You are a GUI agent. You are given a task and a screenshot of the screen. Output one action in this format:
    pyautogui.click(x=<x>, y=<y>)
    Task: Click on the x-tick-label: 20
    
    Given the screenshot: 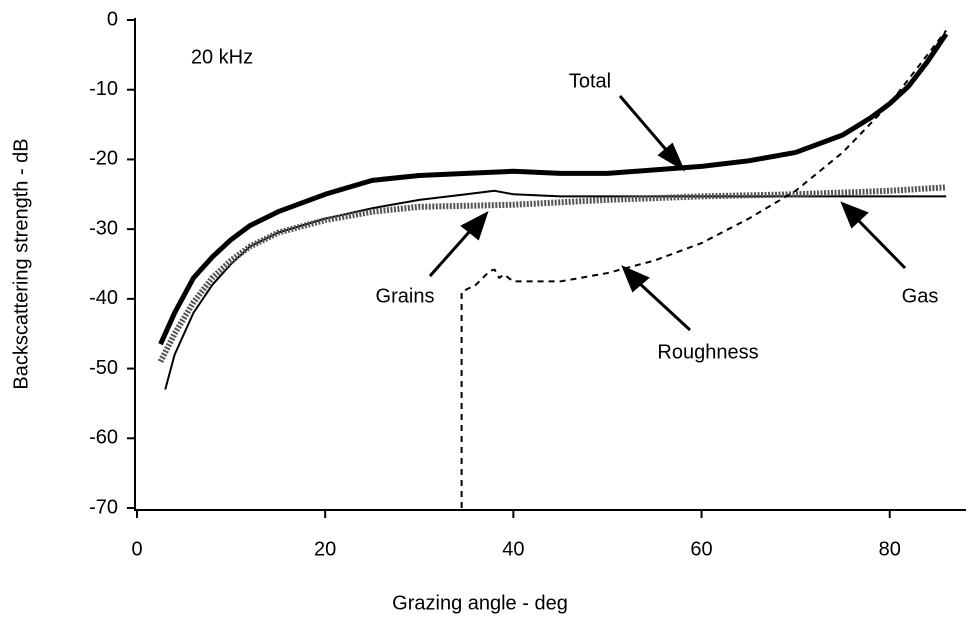 What is the action you would take?
    pyautogui.click(x=325, y=549)
    